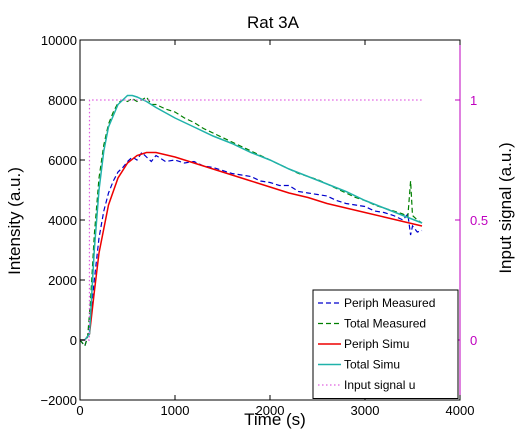 The width and height of the screenshot is (515, 433). I want to click on legend-label: Periph Simu, so click(376, 344).